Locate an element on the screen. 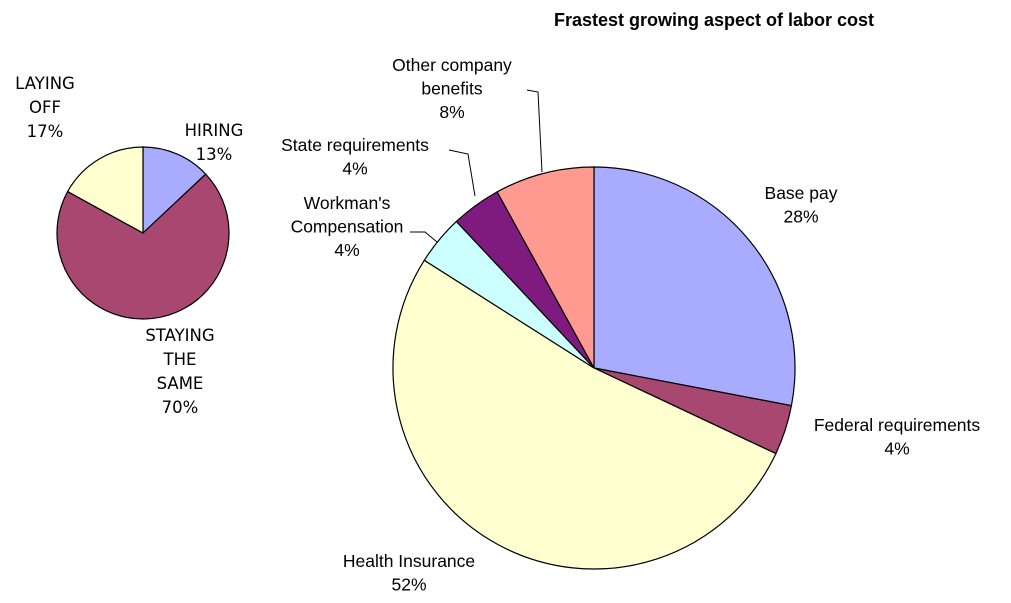 Image resolution: width=1011 pixels, height=603 pixels. value-label: 28% is located at coordinates (800, 217).